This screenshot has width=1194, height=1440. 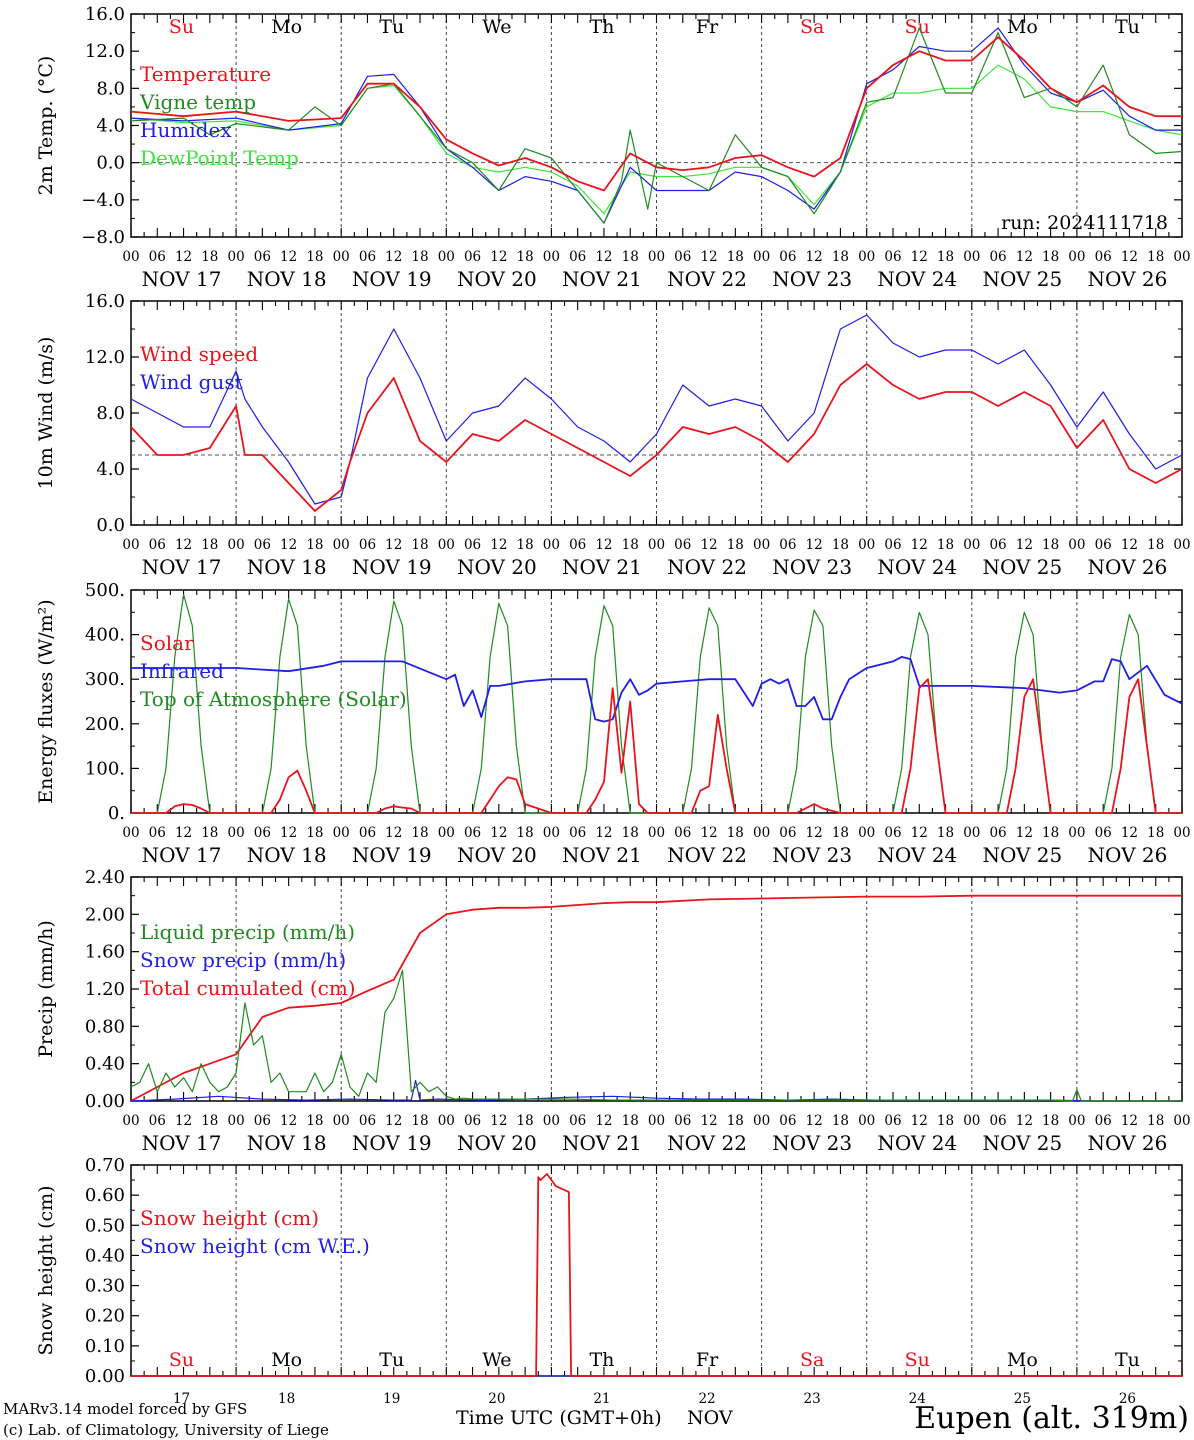 I want to click on station-label: Eupen (alt. 319m), so click(x=1051, y=1418).